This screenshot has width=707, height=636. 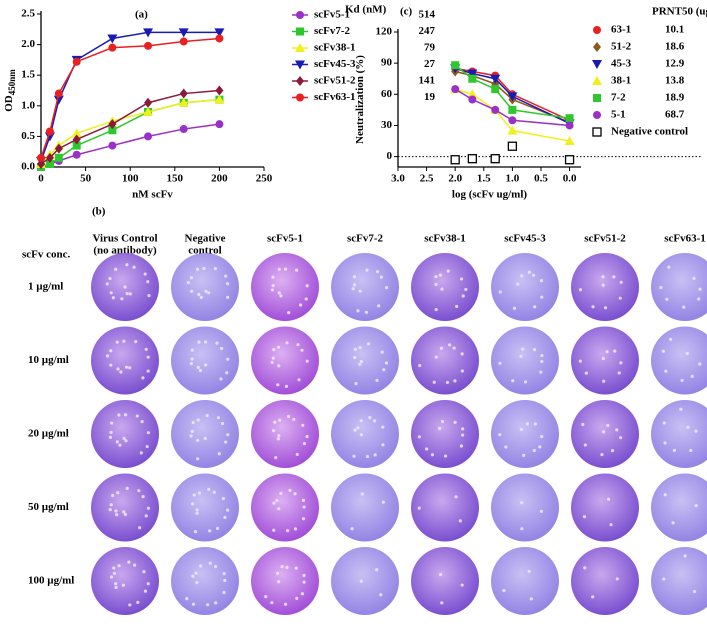 What do you see at coordinates (387, 63) in the screenshot?
I see `y-tick-label: 90` at bounding box center [387, 63].